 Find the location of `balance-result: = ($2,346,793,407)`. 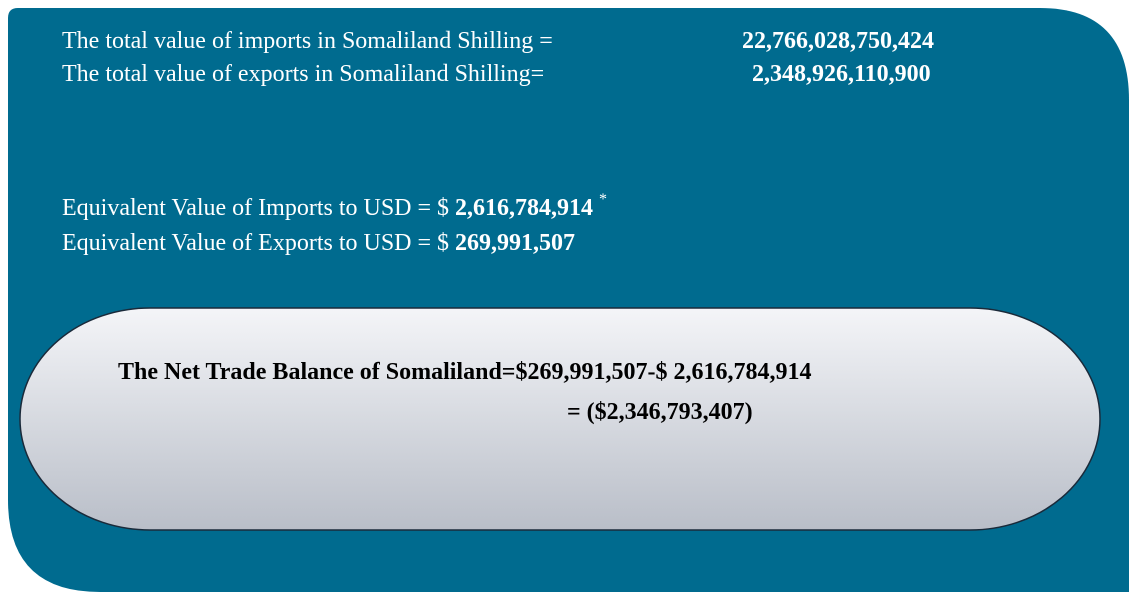

balance-result: = ($2,346,793,407) is located at coordinates (660, 412).